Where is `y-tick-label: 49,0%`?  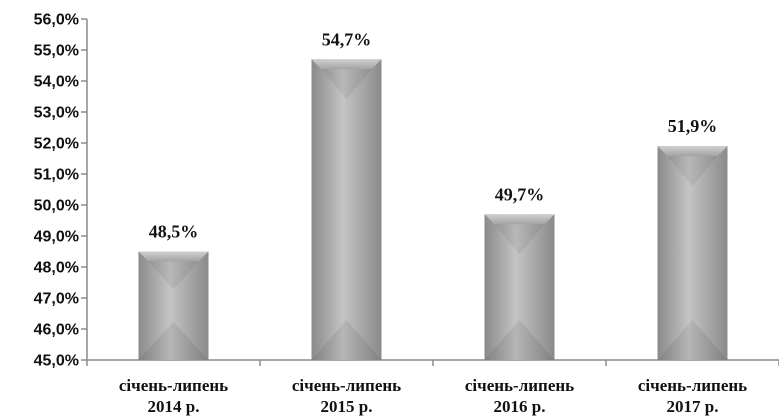
y-tick-label: 49,0% is located at coordinates (56, 237).